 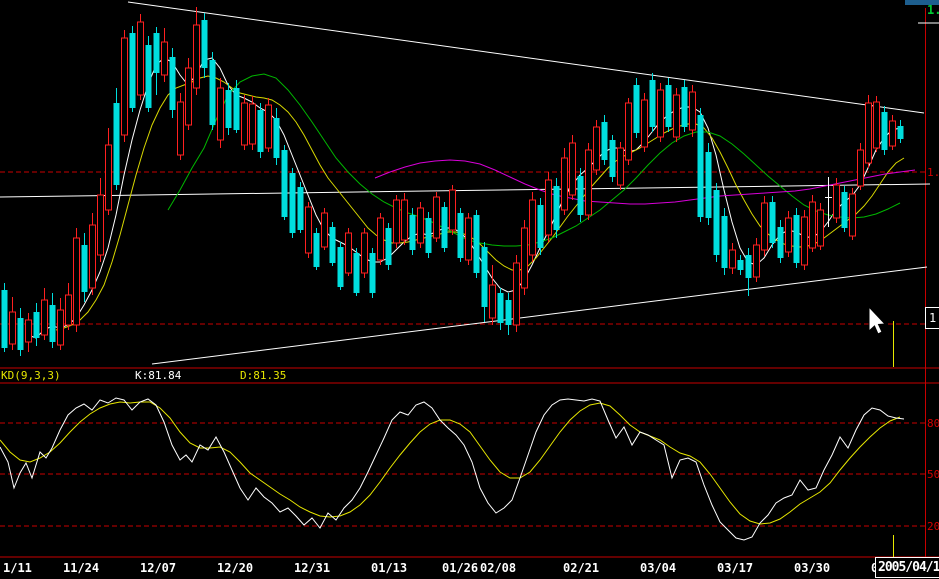 What do you see at coordinates (460, 568) in the screenshot?
I see `x-axis-label: 01/26` at bounding box center [460, 568].